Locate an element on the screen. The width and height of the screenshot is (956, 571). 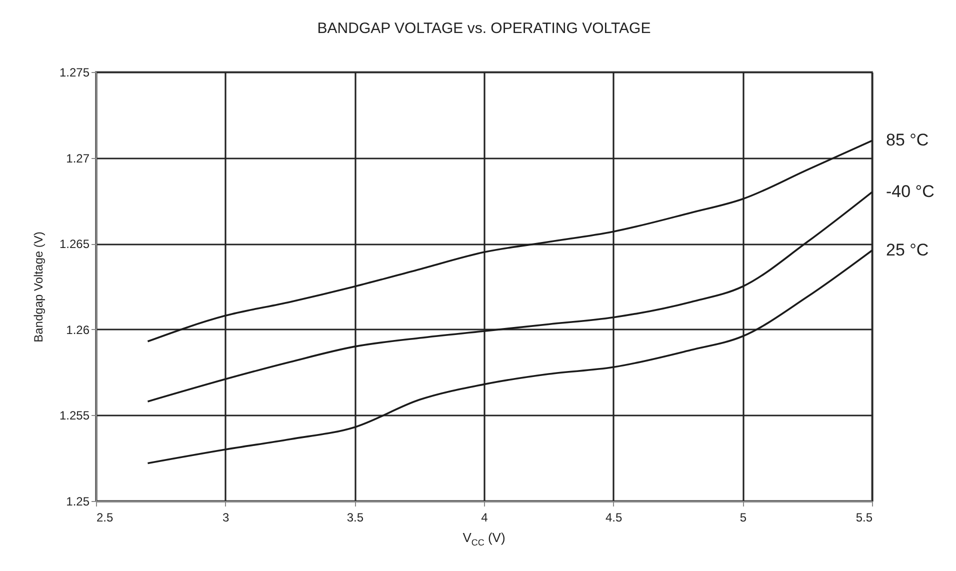
chart-title: BANDGAP VOLTAGE vs. OPERATING VOLTAGE is located at coordinates (484, 28).